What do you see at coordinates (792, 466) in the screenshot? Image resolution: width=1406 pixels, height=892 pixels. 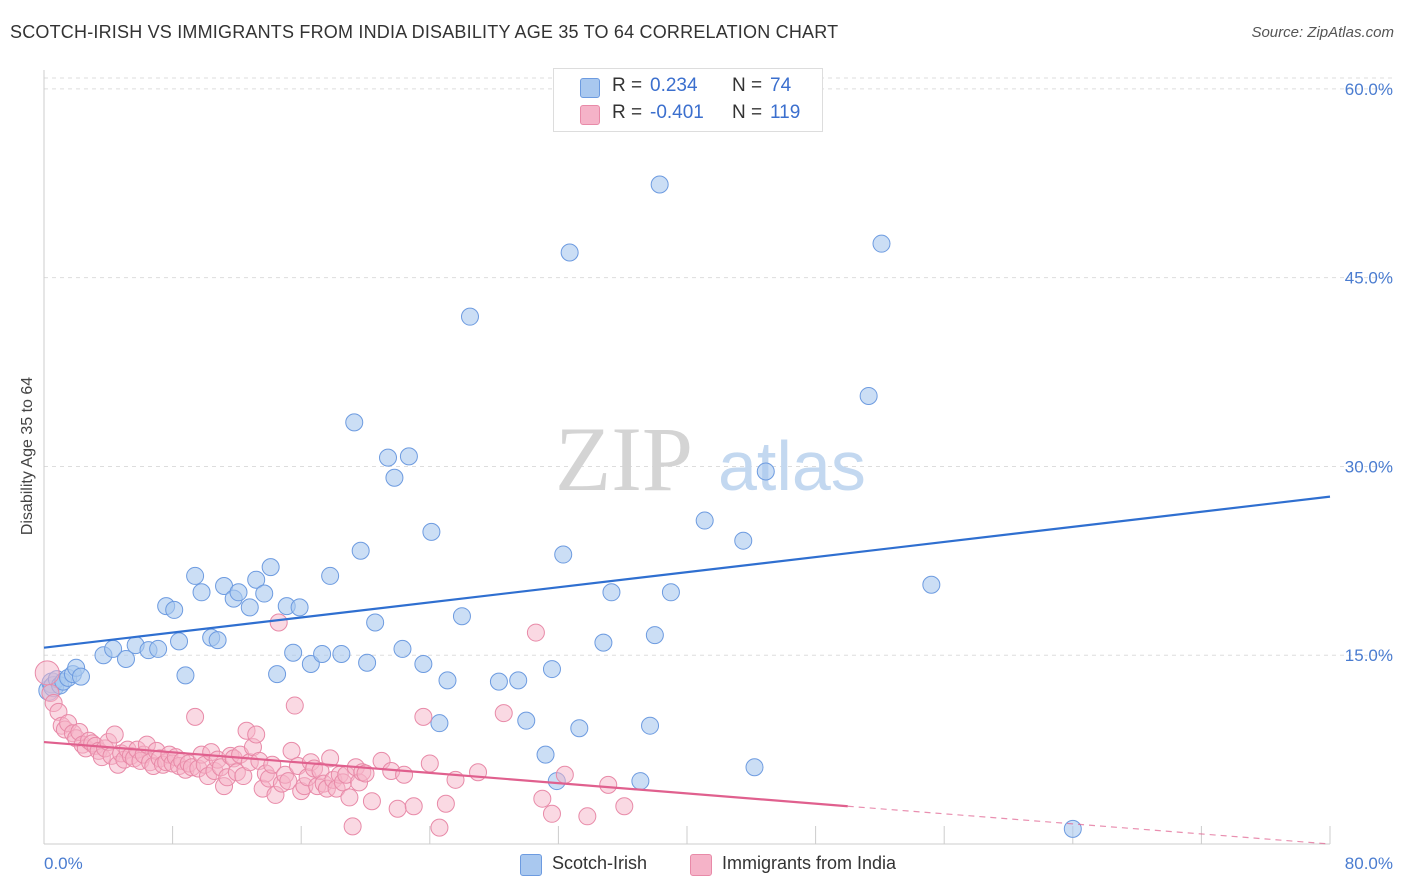 I see `watermark-atlas: atlas` at bounding box center [792, 466].